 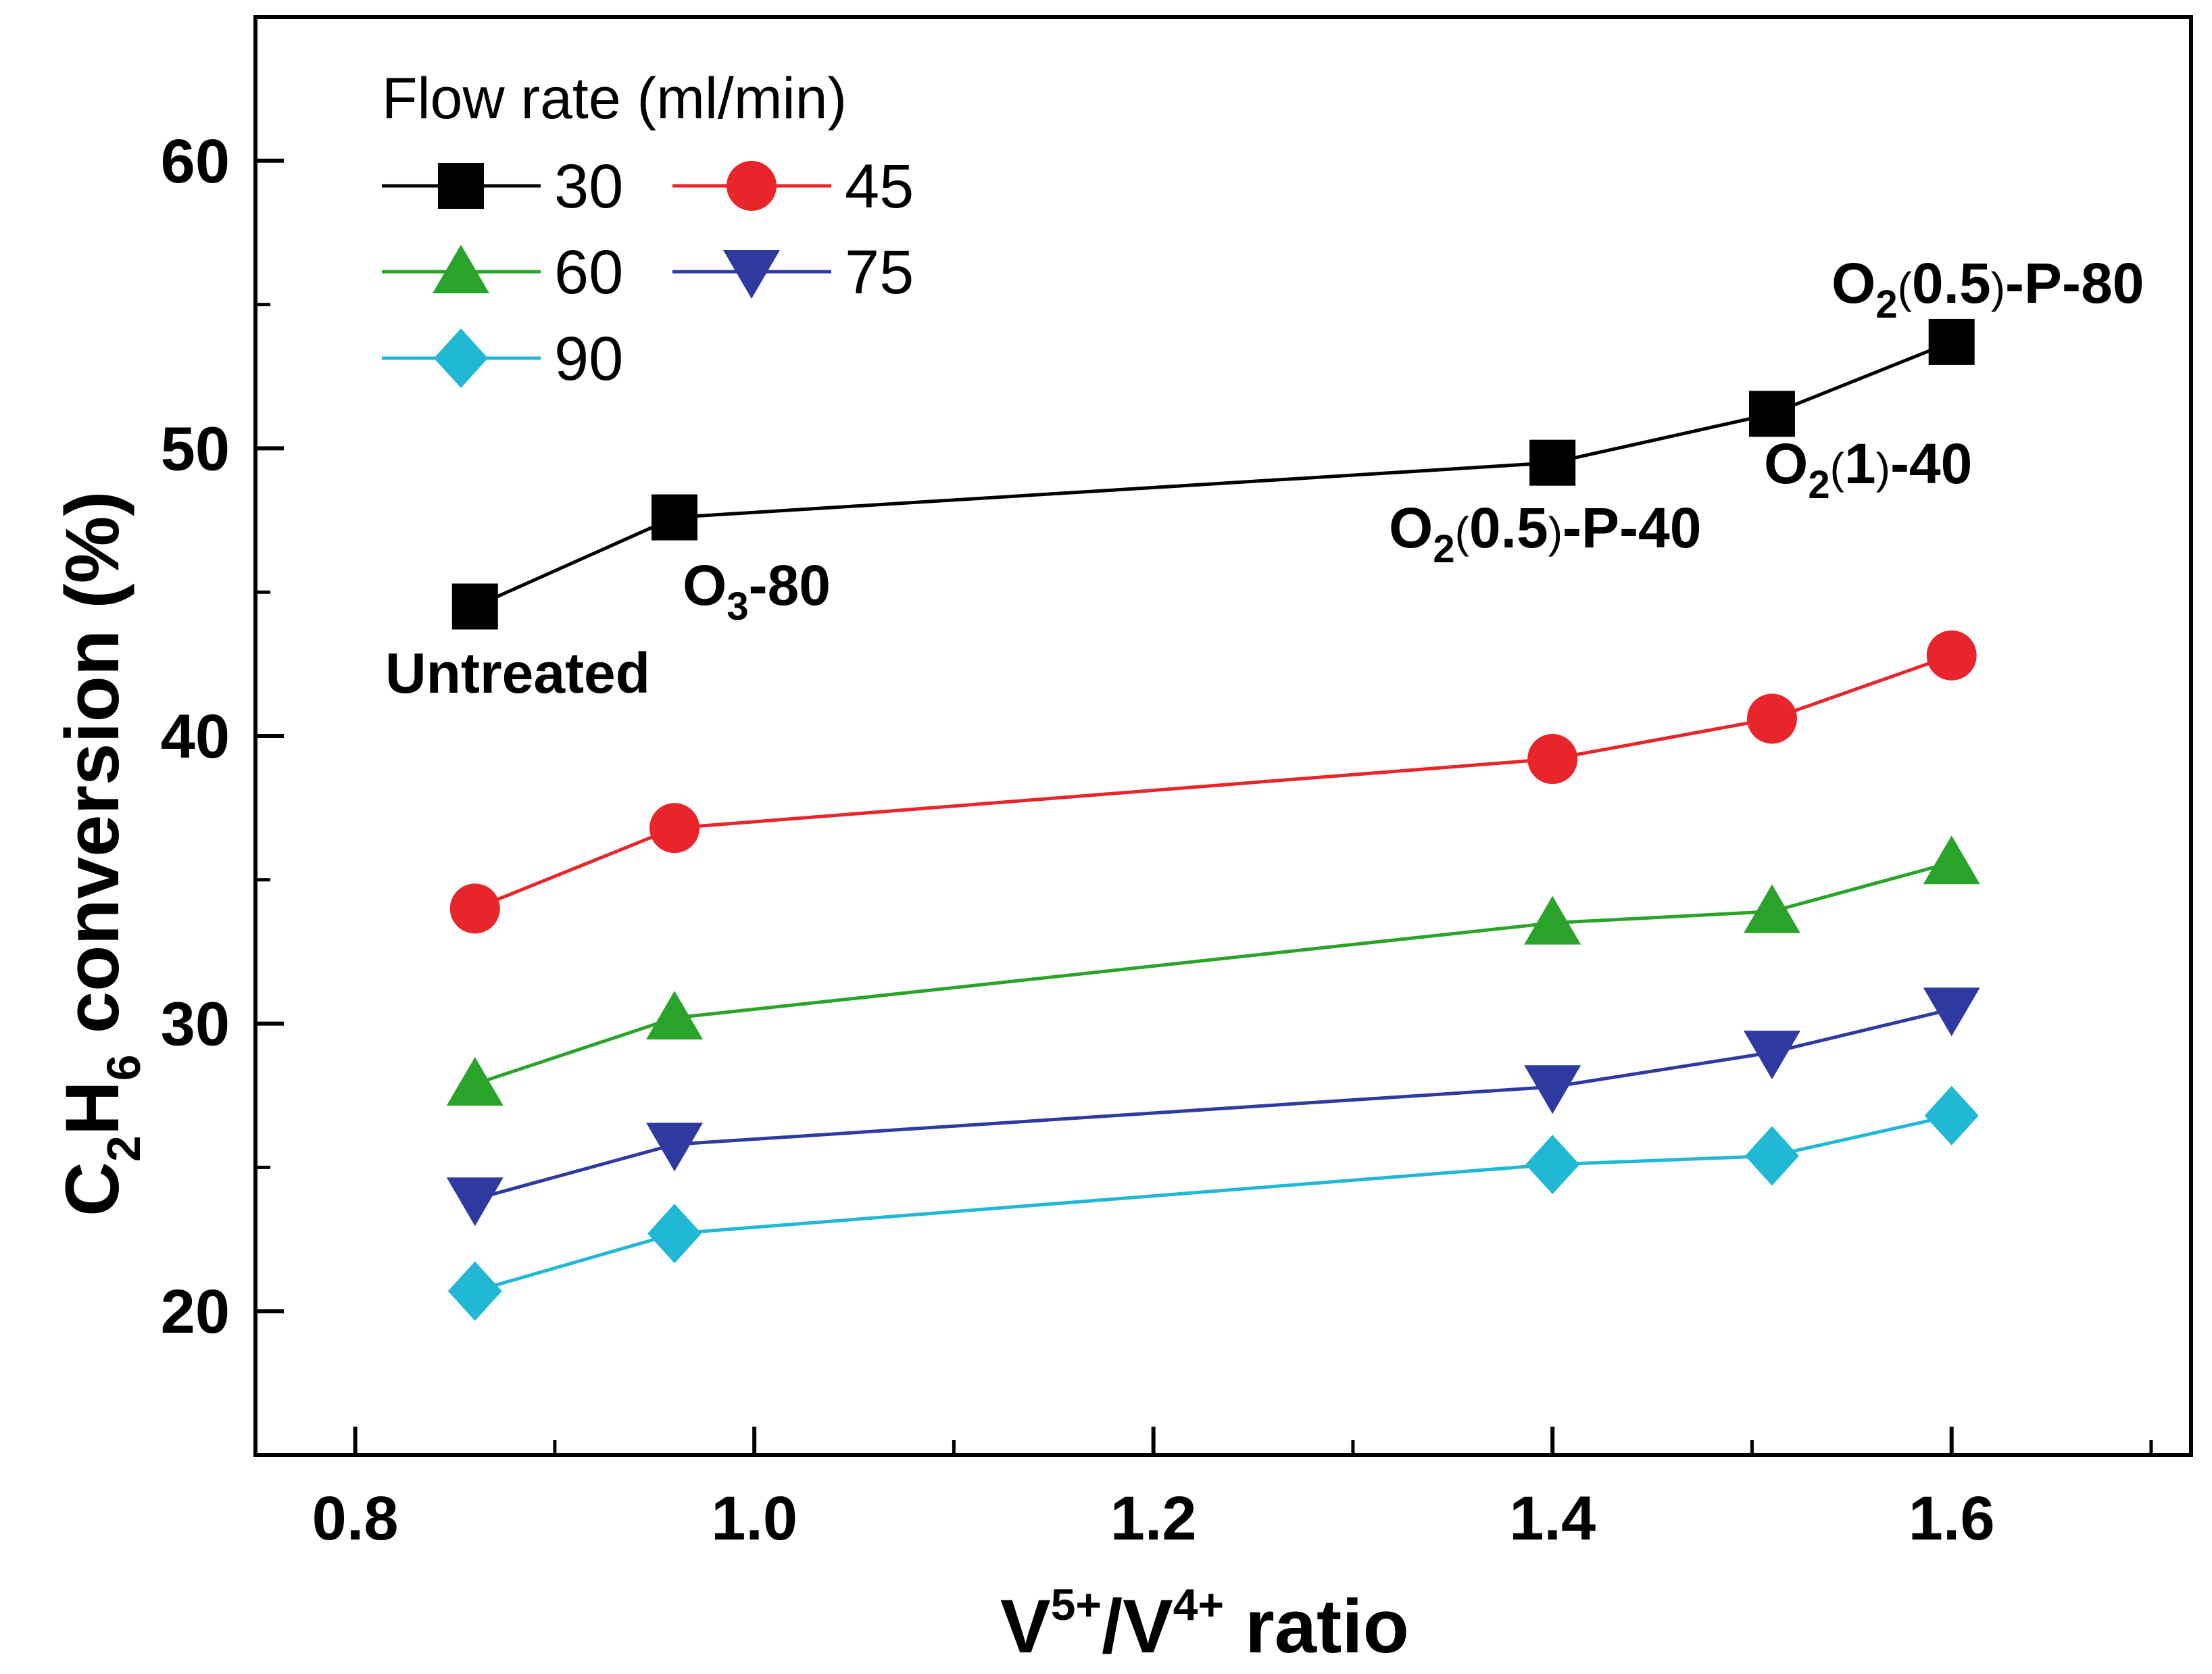 What do you see at coordinates (195, 449) in the screenshot?
I see `y-tick-label: 50` at bounding box center [195, 449].